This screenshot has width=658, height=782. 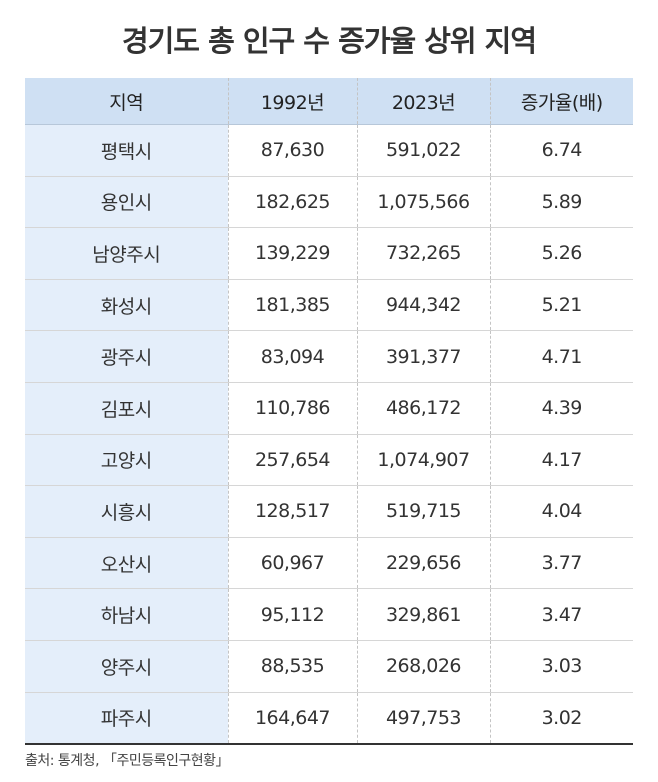 I want to click on value-cell: 6.74, so click(x=561, y=150).